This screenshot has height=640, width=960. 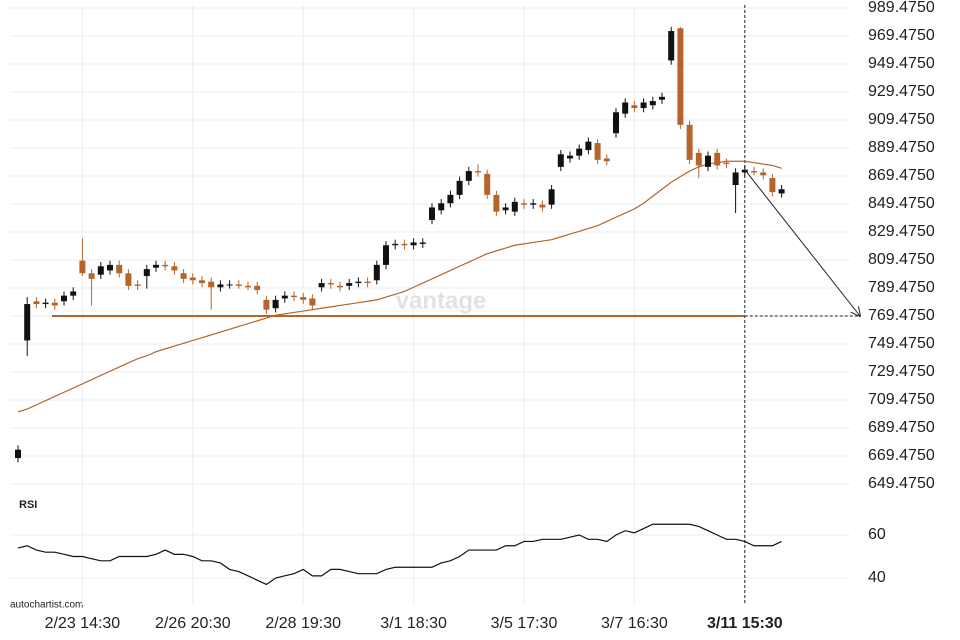 I want to click on y-tick-label: 689.4750, so click(x=901, y=427).